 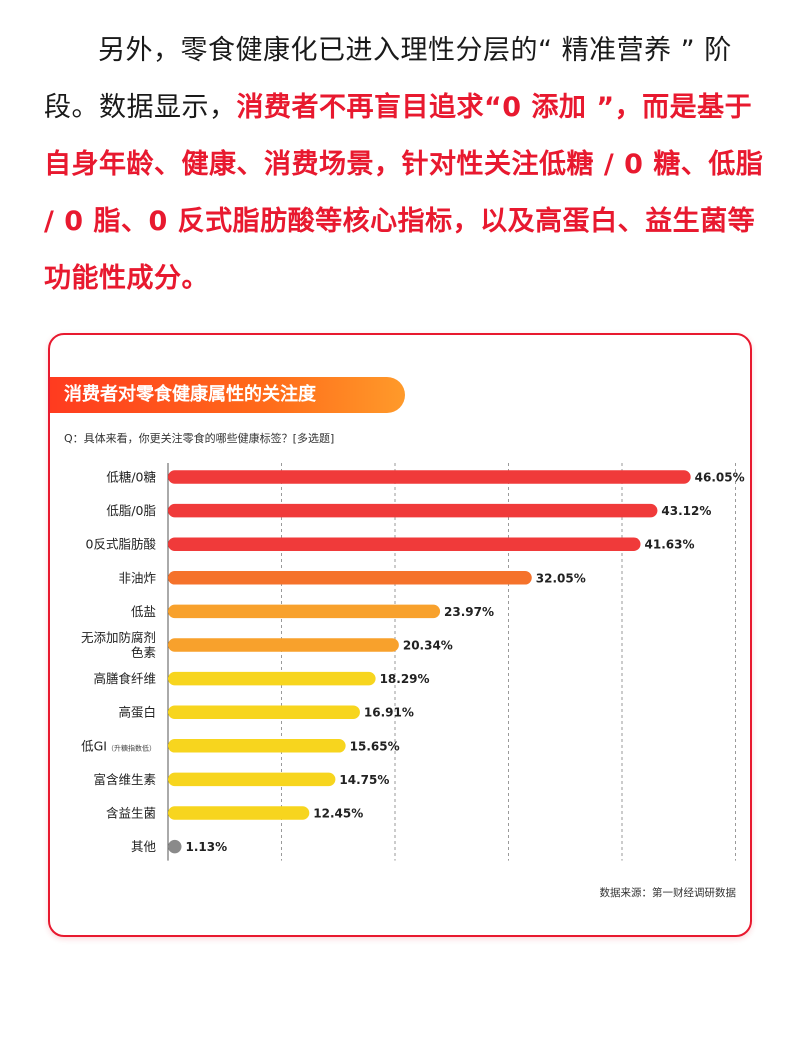 I want to click on category-label: 高膳食纤维, so click(x=124, y=678).